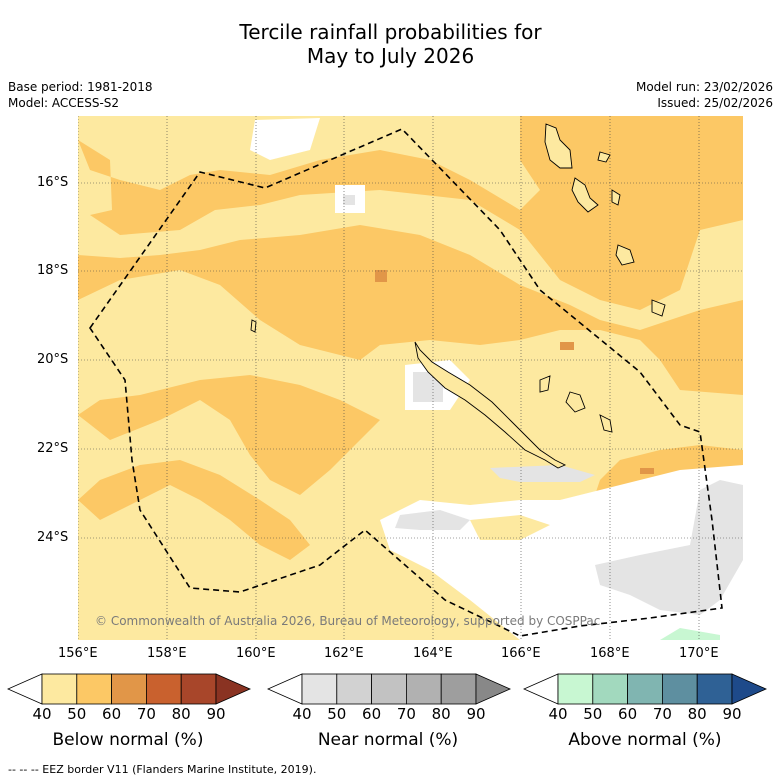  What do you see at coordinates (610, 653) in the screenshot?
I see `lon-label-168e: 168°E` at bounding box center [610, 653].